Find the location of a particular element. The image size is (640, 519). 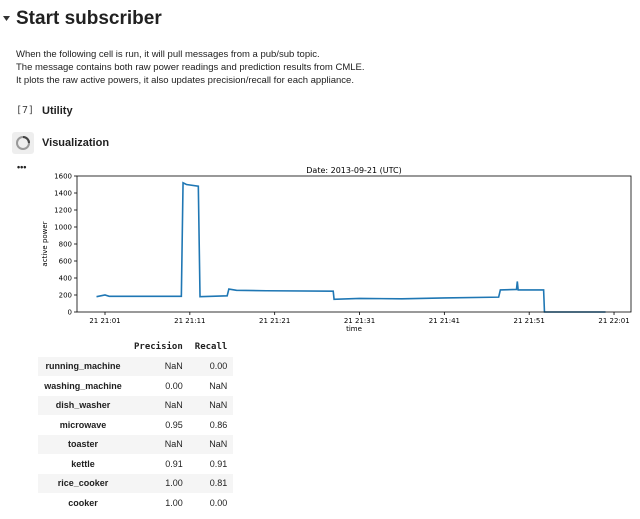

row-label: running_machine is located at coordinates (83, 366).